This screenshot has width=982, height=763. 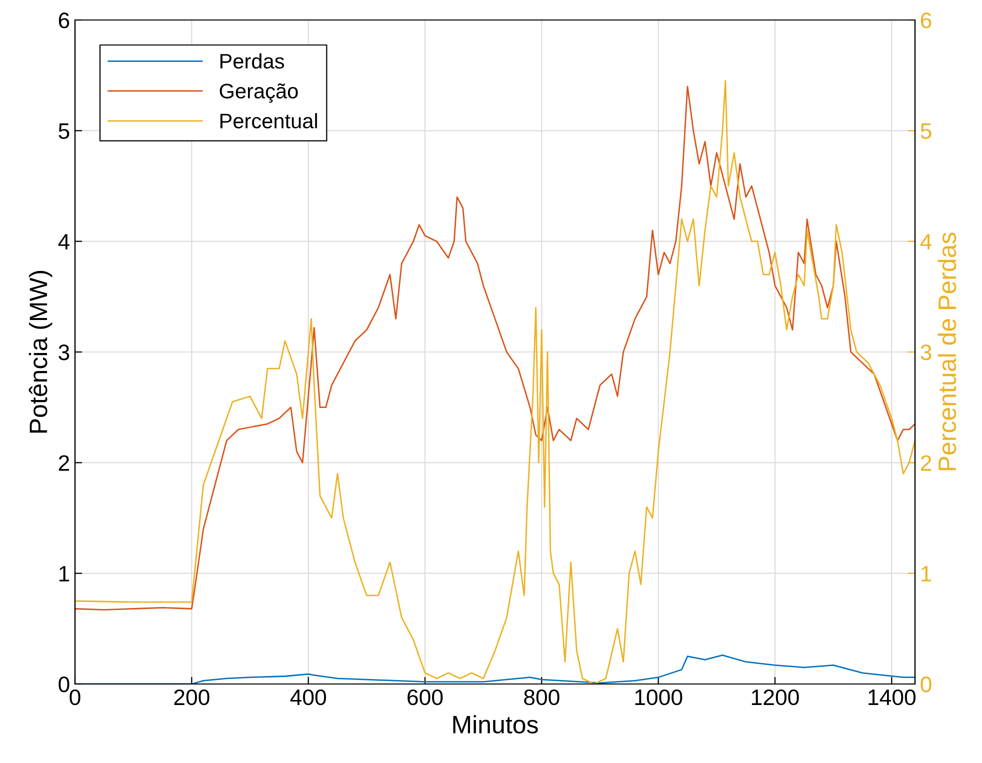 What do you see at coordinates (64, 574) in the screenshot?
I see `y-tick-label: 1` at bounding box center [64, 574].